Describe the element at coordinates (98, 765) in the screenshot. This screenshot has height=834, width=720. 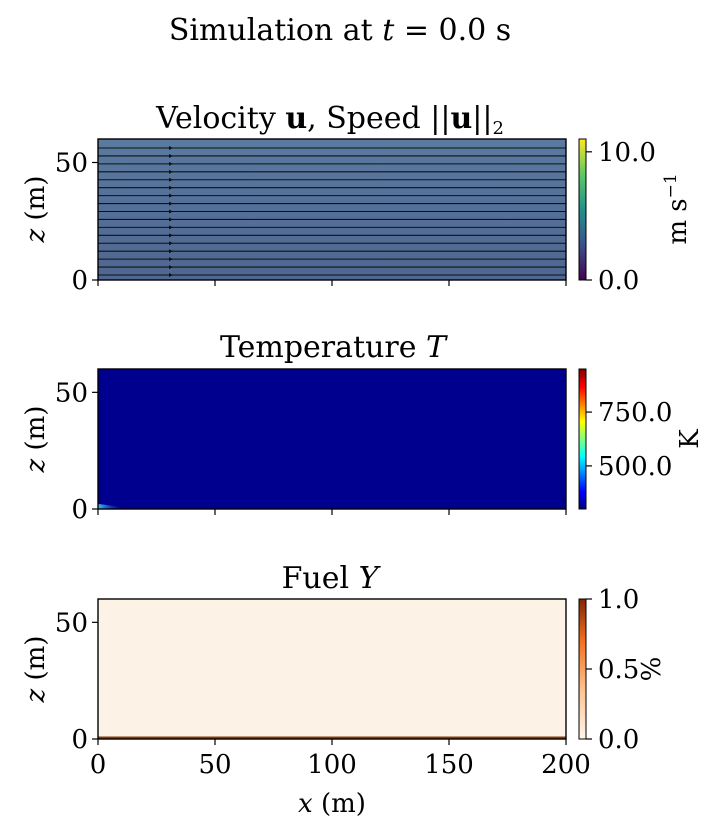
I see `fuel-x-tick-label: 0` at that location.